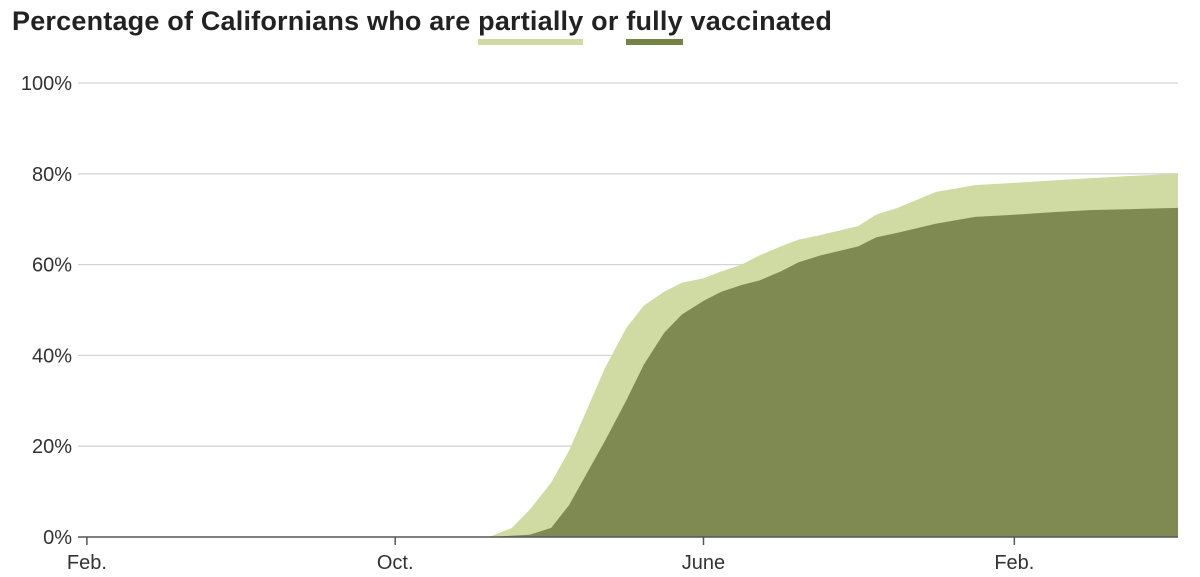  Describe the element at coordinates (757, 21) in the screenshot. I see `title-suffix: vaccinated` at that location.